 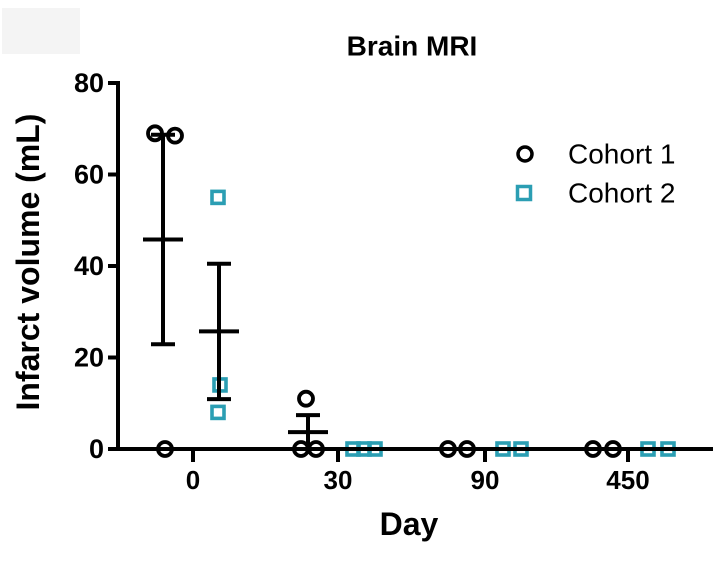 What do you see at coordinates (338, 480) in the screenshot?
I see `x-tick-label: 30` at bounding box center [338, 480].